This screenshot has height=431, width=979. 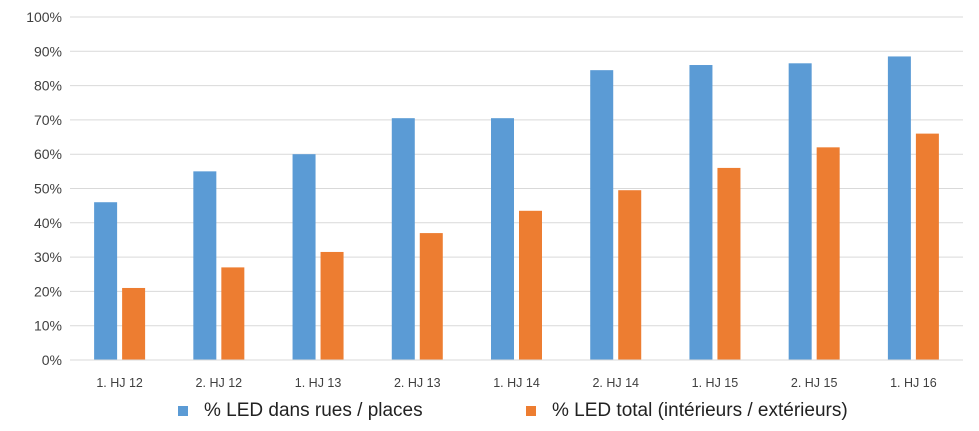 What do you see at coordinates (119, 383) in the screenshot?
I see `x-tick-label-0: 1. HJ 12` at bounding box center [119, 383].